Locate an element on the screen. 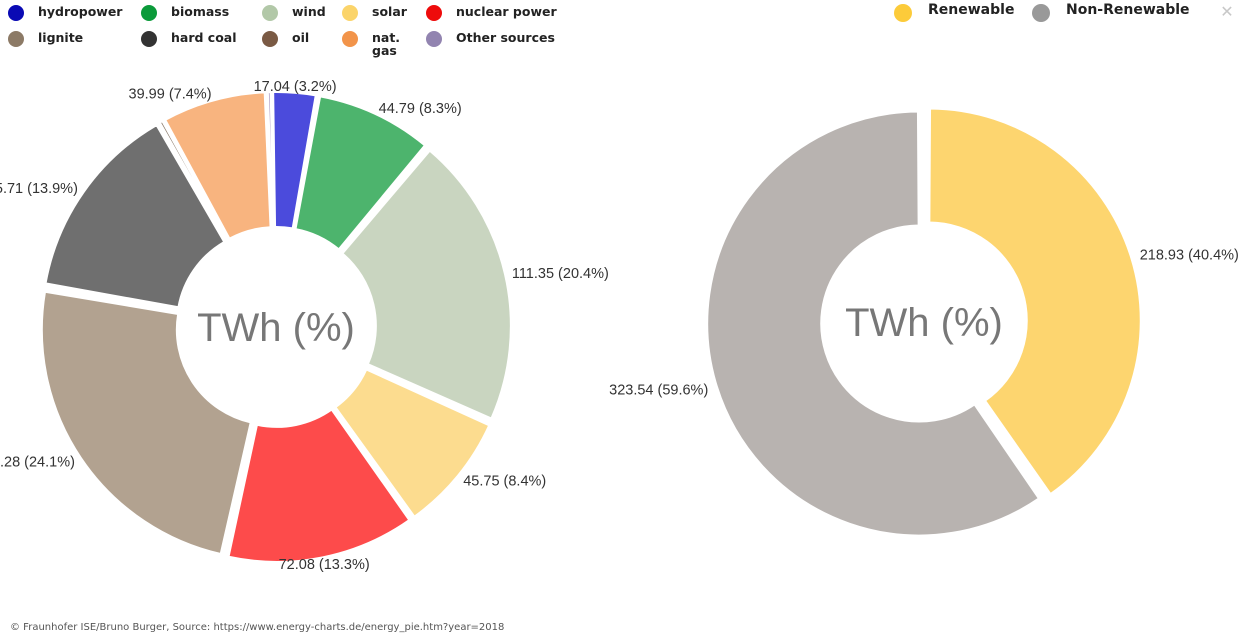 The image size is (1247, 638). data-label-wind: 44.79 (8.3%) is located at coordinates (420, 109).